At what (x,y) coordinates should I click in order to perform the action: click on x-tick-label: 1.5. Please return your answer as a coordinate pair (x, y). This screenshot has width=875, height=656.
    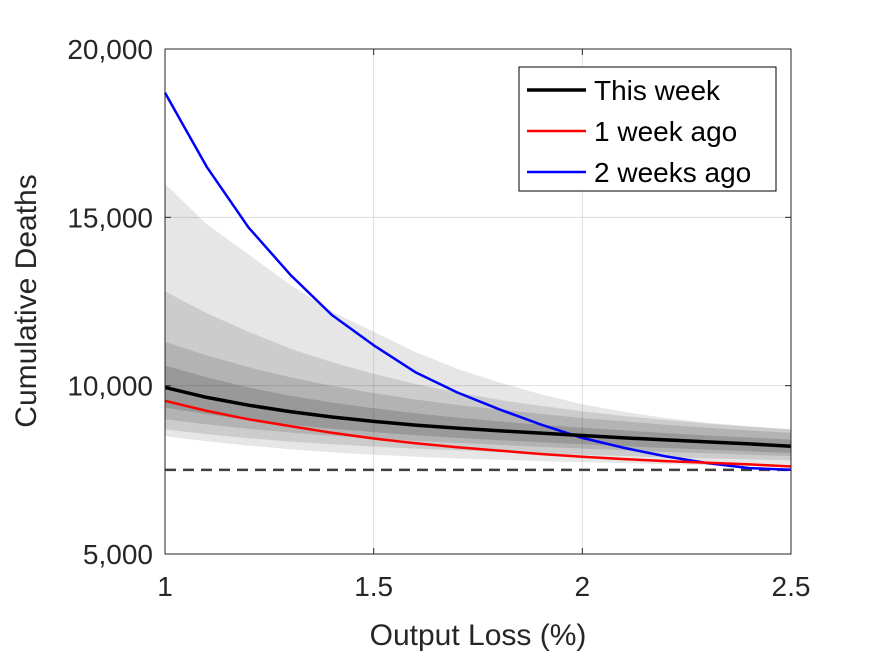
    Looking at the image, I should click on (373, 586).